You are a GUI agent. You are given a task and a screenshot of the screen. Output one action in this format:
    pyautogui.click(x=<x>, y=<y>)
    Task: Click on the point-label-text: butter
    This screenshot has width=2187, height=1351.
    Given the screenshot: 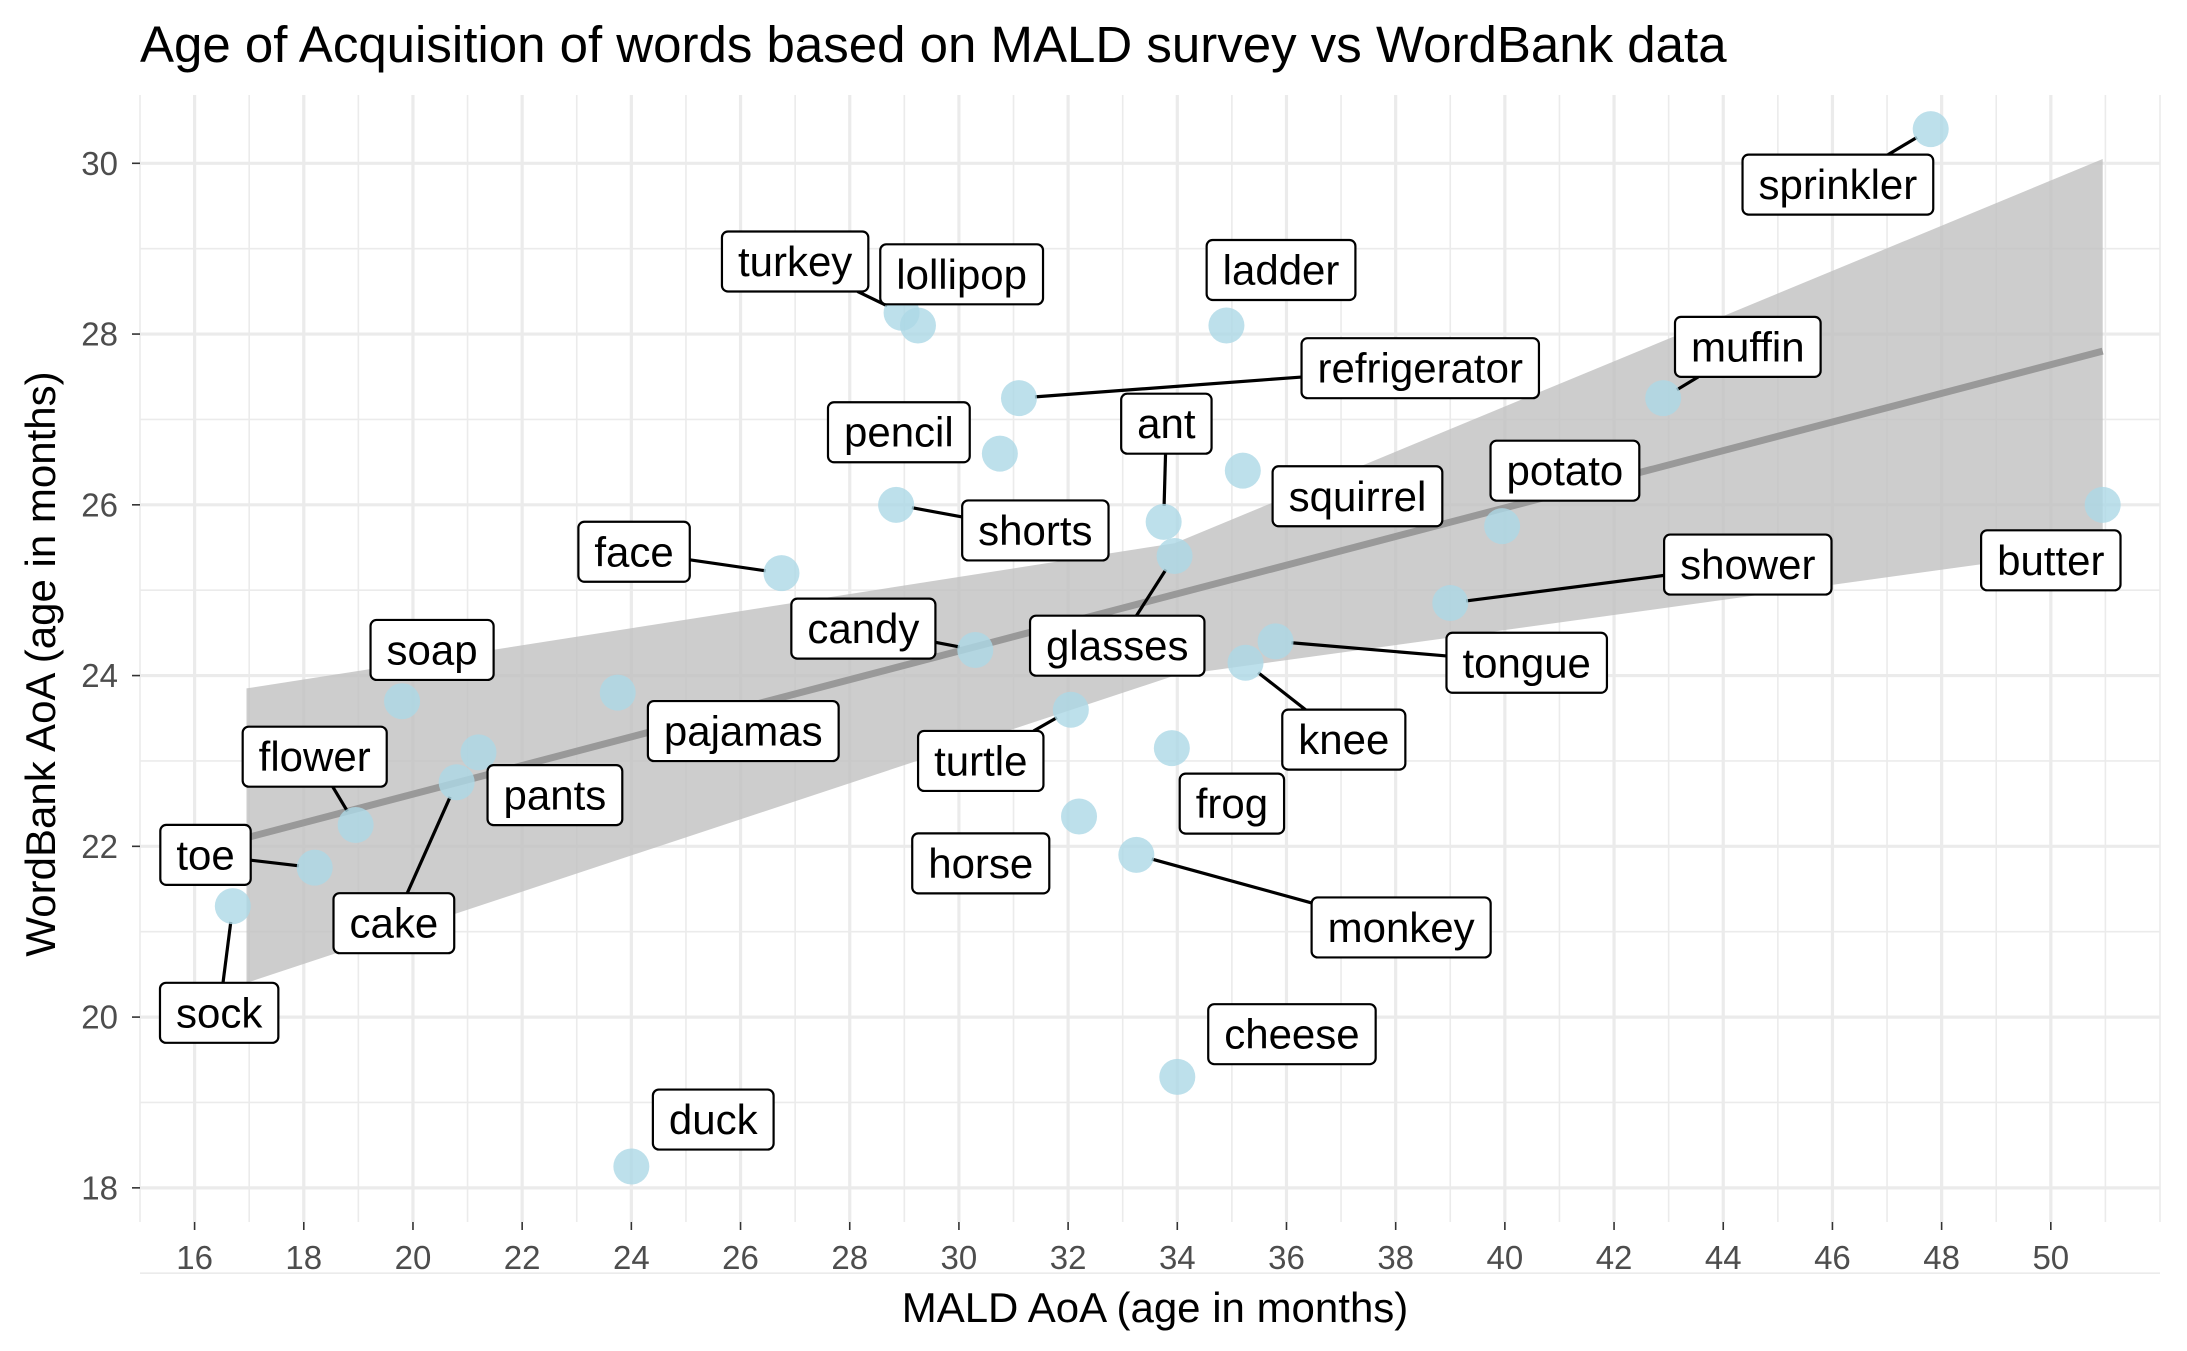 What is the action you would take?
    pyautogui.click(x=2050, y=560)
    